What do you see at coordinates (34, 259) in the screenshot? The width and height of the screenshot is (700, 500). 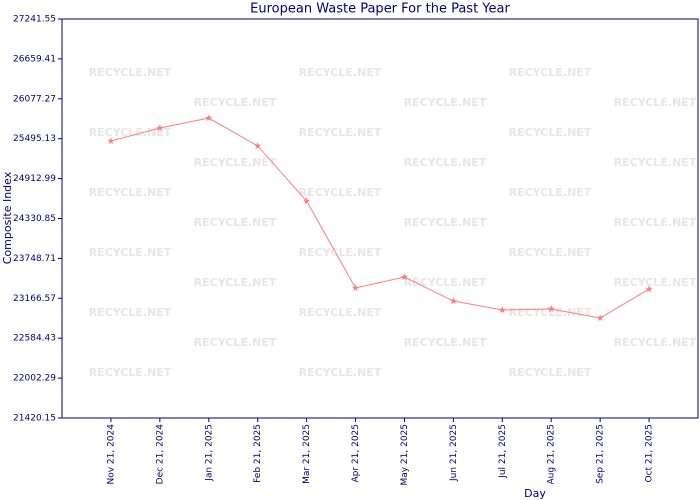 I see `y-tick-label: 23748.71` at bounding box center [34, 259].